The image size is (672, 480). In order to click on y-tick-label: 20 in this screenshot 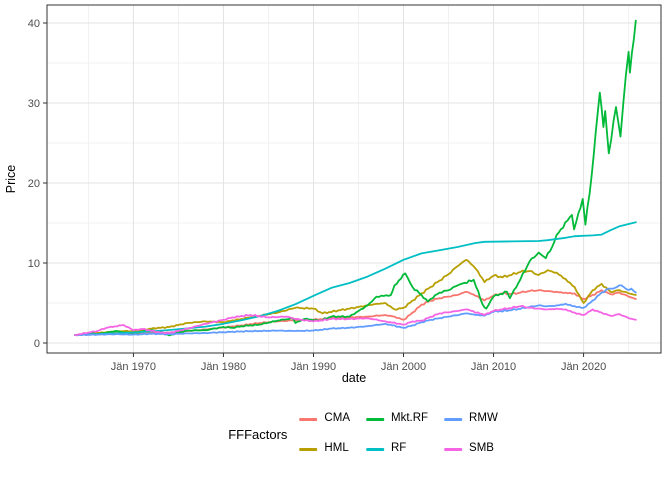, I will do `click(34, 184)`.